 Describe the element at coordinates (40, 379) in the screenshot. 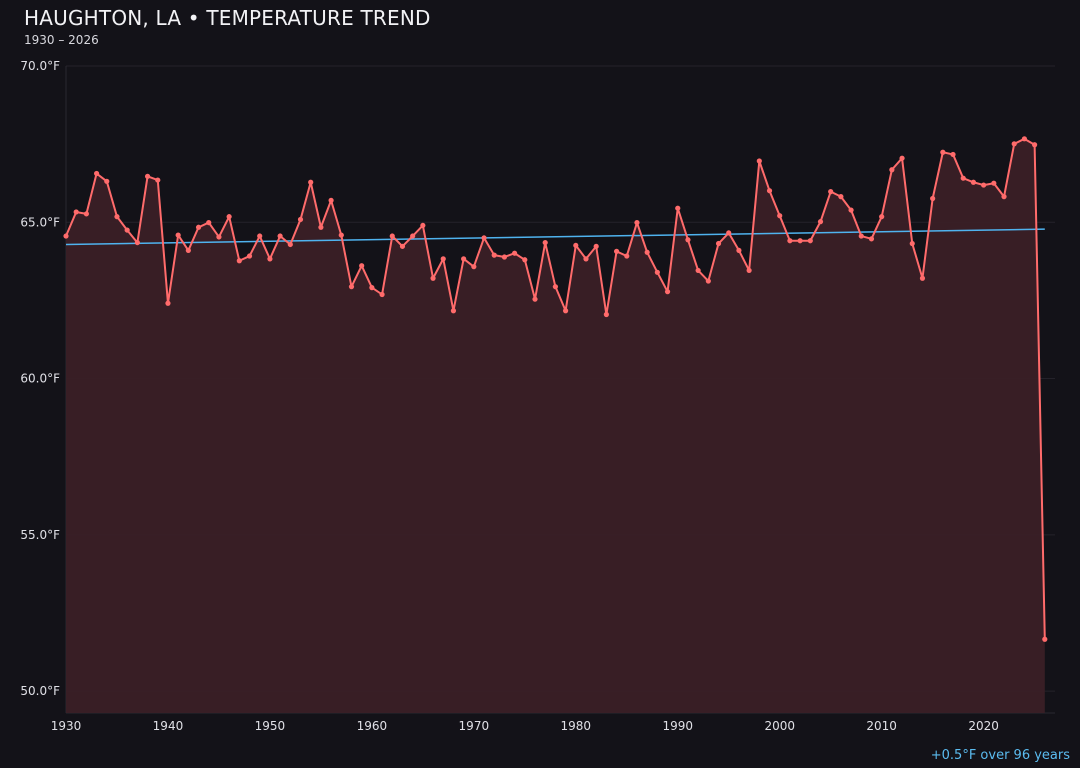

I see `y-tick-label: 60.0°F` at that location.